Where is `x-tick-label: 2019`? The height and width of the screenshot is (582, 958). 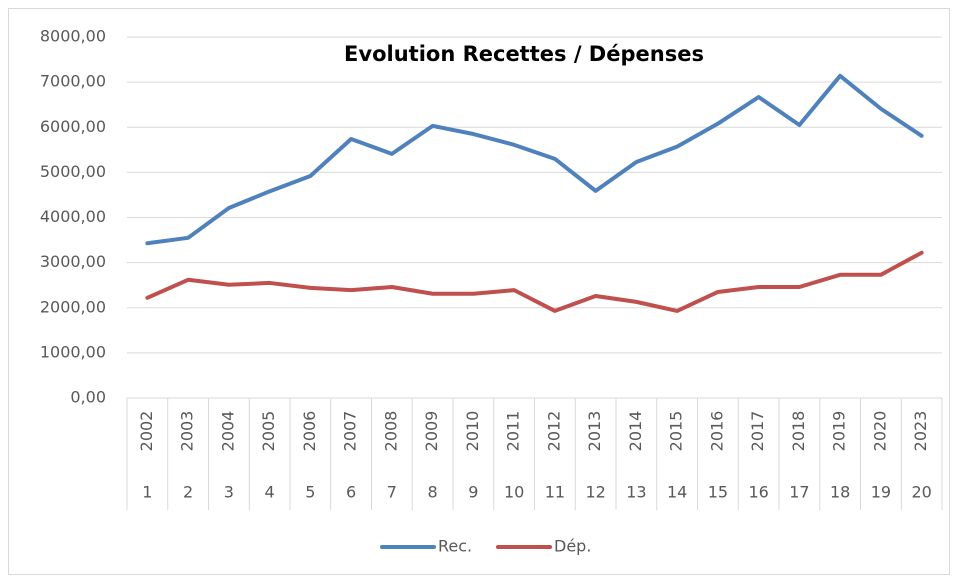 x-tick-label: 2019 is located at coordinates (839, 431).